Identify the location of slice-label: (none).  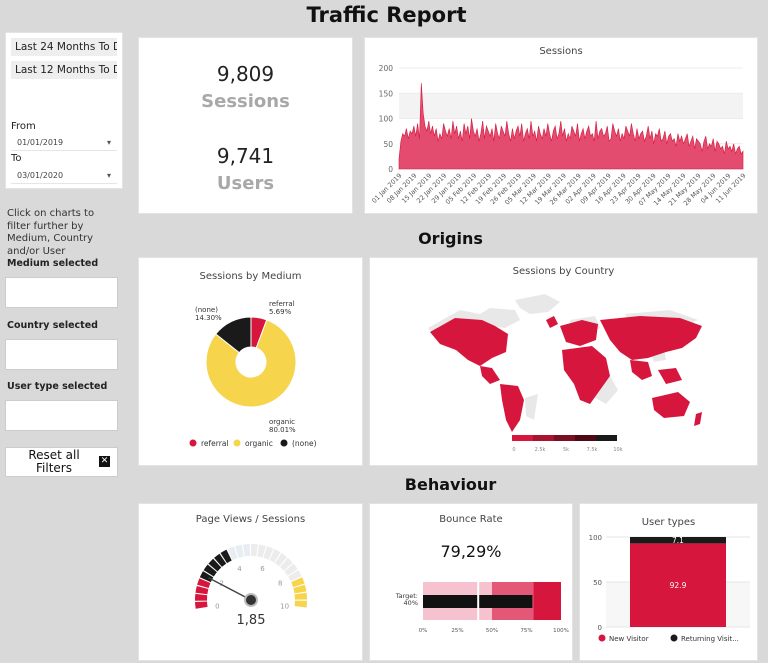
(206, 310).